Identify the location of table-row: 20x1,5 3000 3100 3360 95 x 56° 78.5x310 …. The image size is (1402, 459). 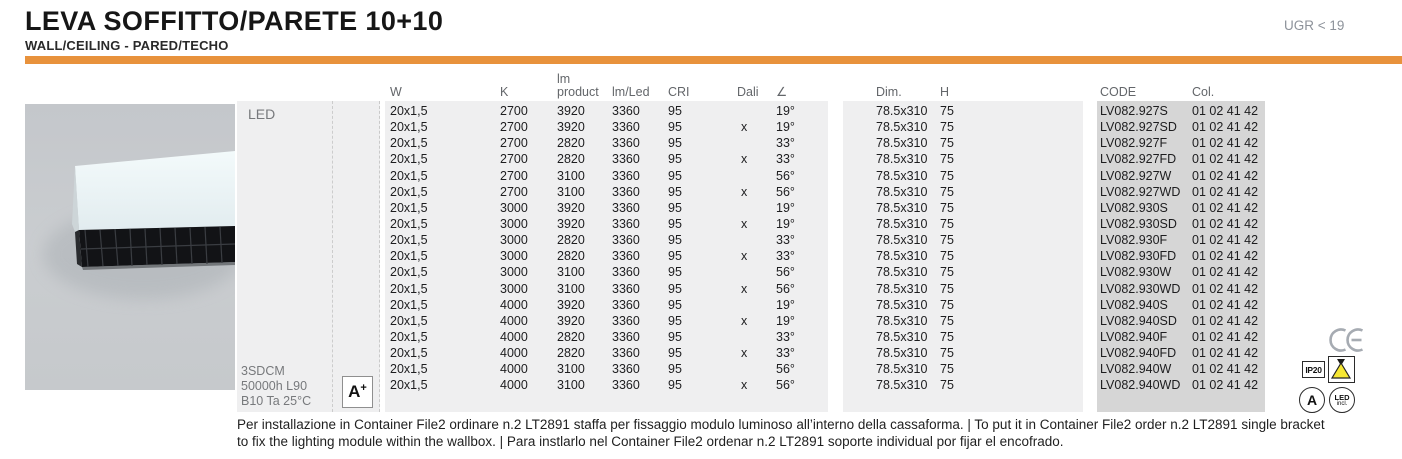
(893, 290).